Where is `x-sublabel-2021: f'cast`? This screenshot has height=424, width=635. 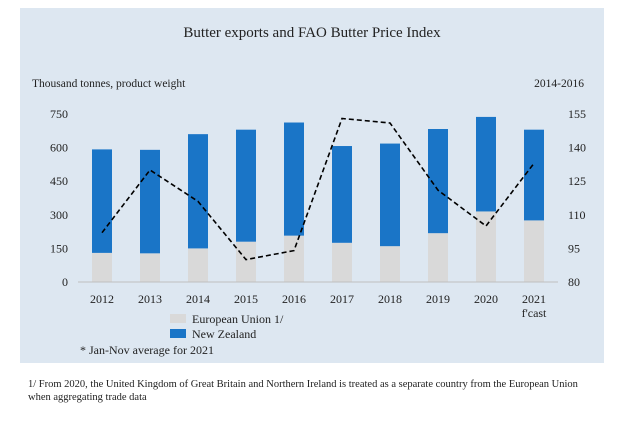 x-sublabel-2021: f'cast is located at coordinates (534, 313).